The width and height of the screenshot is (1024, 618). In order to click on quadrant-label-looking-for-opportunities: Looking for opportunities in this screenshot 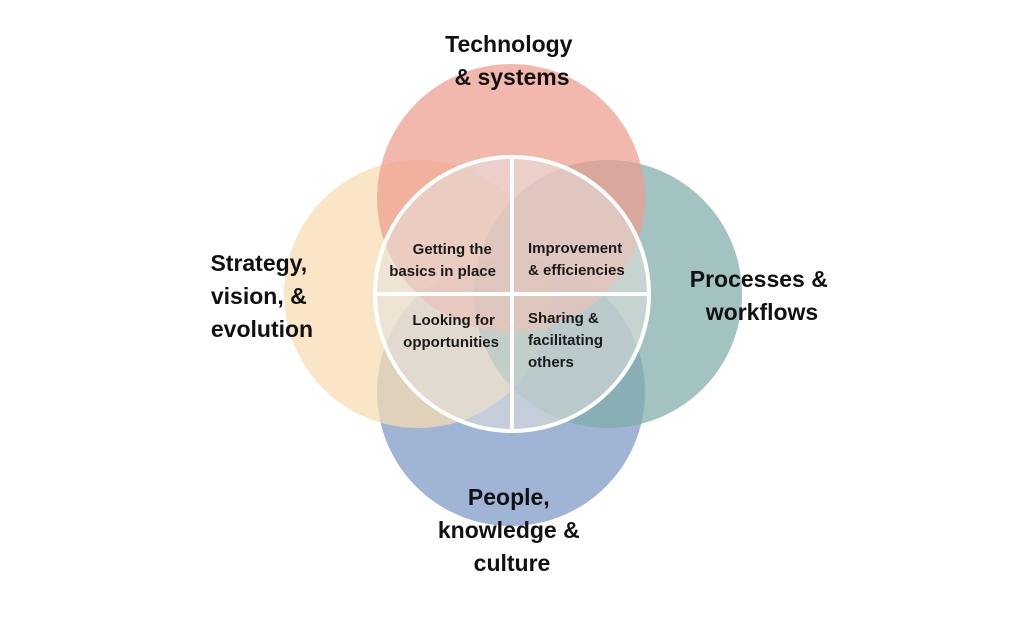, I will do `click(451, 331)`.